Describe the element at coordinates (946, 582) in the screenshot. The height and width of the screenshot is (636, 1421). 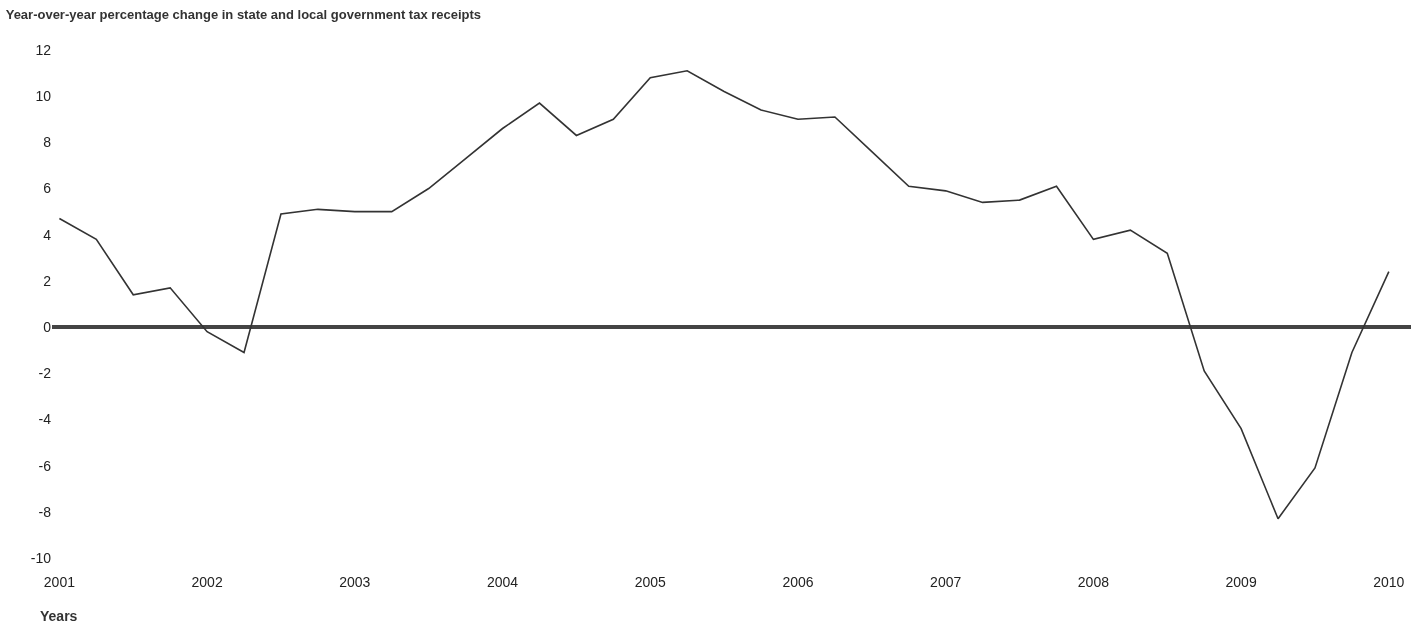
I see `x-tick-label: 2007` at that location.